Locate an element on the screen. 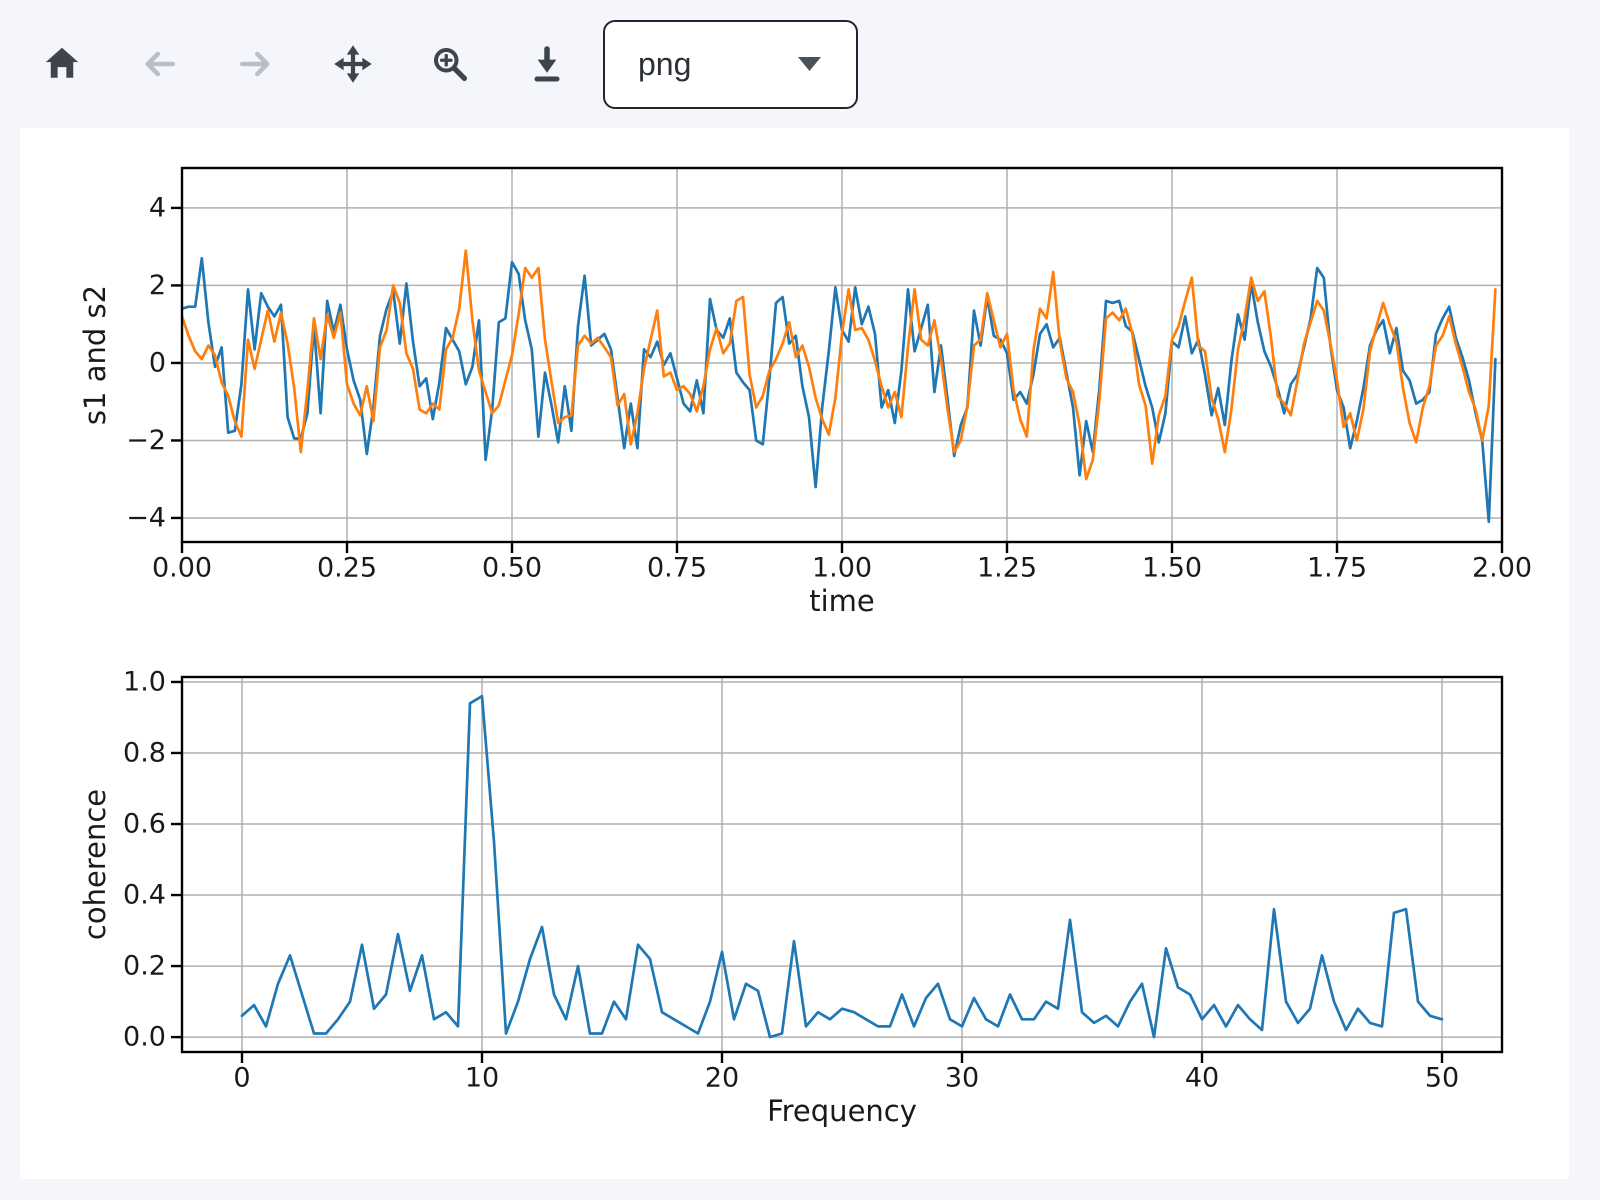 The width and height of the screenshot is (1600, 1200). y-tick-label: 0 is located at coordinates (157, 362).